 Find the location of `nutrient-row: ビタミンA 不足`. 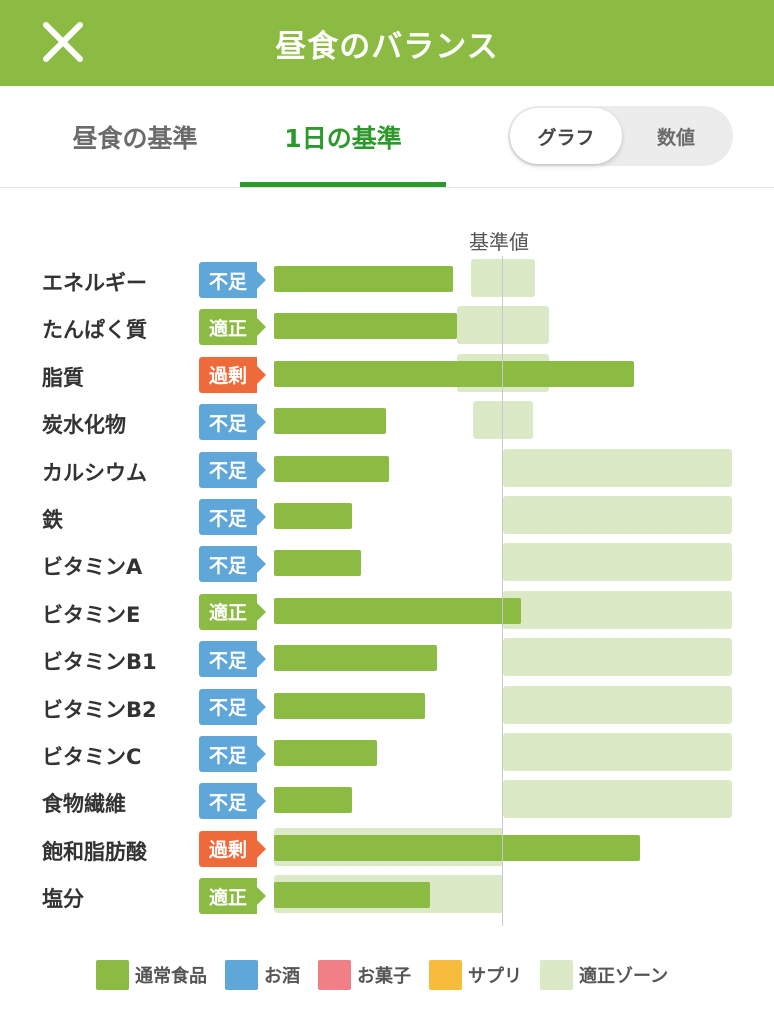

nutrient-row: ビタミンA 不足 is located at coordinates (387, 567).